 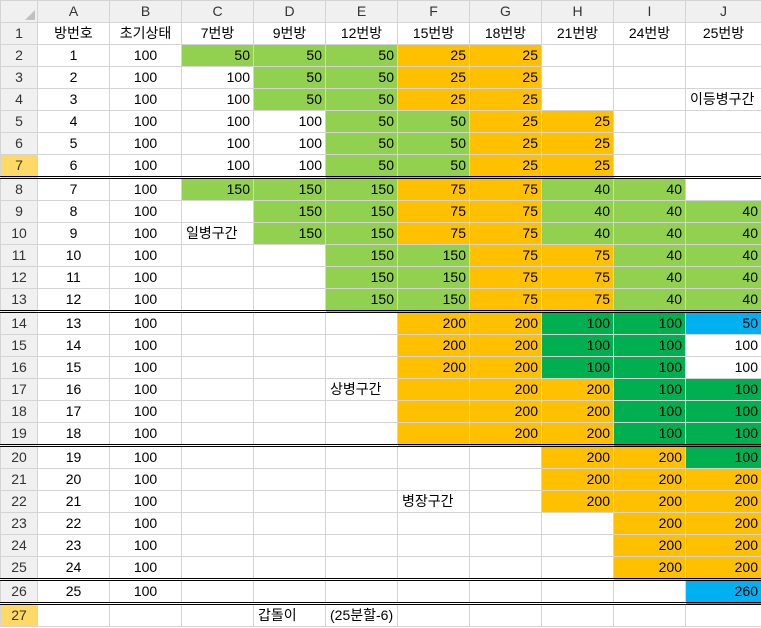 I want to click on cell-c4: 100, so click(x=217, y=99).